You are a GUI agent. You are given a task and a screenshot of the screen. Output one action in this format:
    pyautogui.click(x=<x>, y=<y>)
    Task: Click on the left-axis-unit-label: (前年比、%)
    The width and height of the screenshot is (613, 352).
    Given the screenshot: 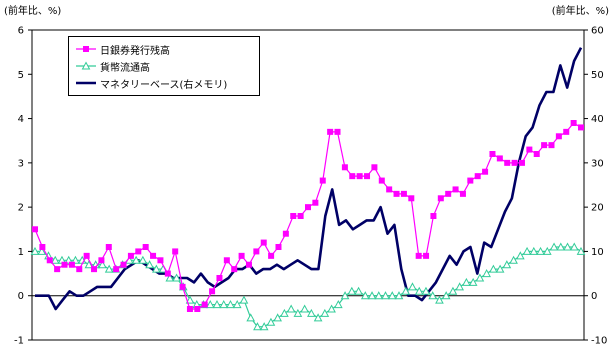 What is the action you would take?
    pyautogui.click(x=33, y=11)
    